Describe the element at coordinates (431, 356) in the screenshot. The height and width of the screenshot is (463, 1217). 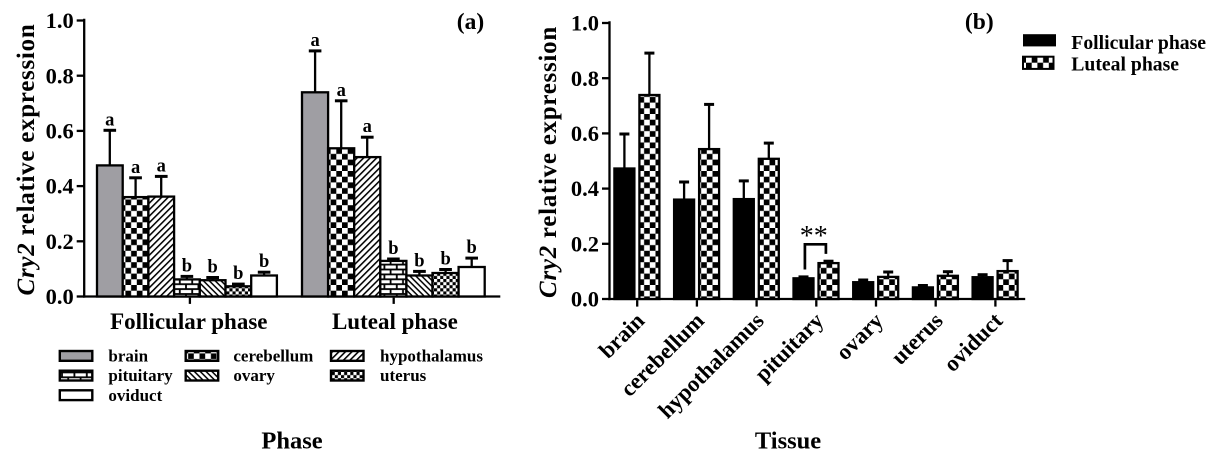
I see `svg-text: hypothalamus` at that location.